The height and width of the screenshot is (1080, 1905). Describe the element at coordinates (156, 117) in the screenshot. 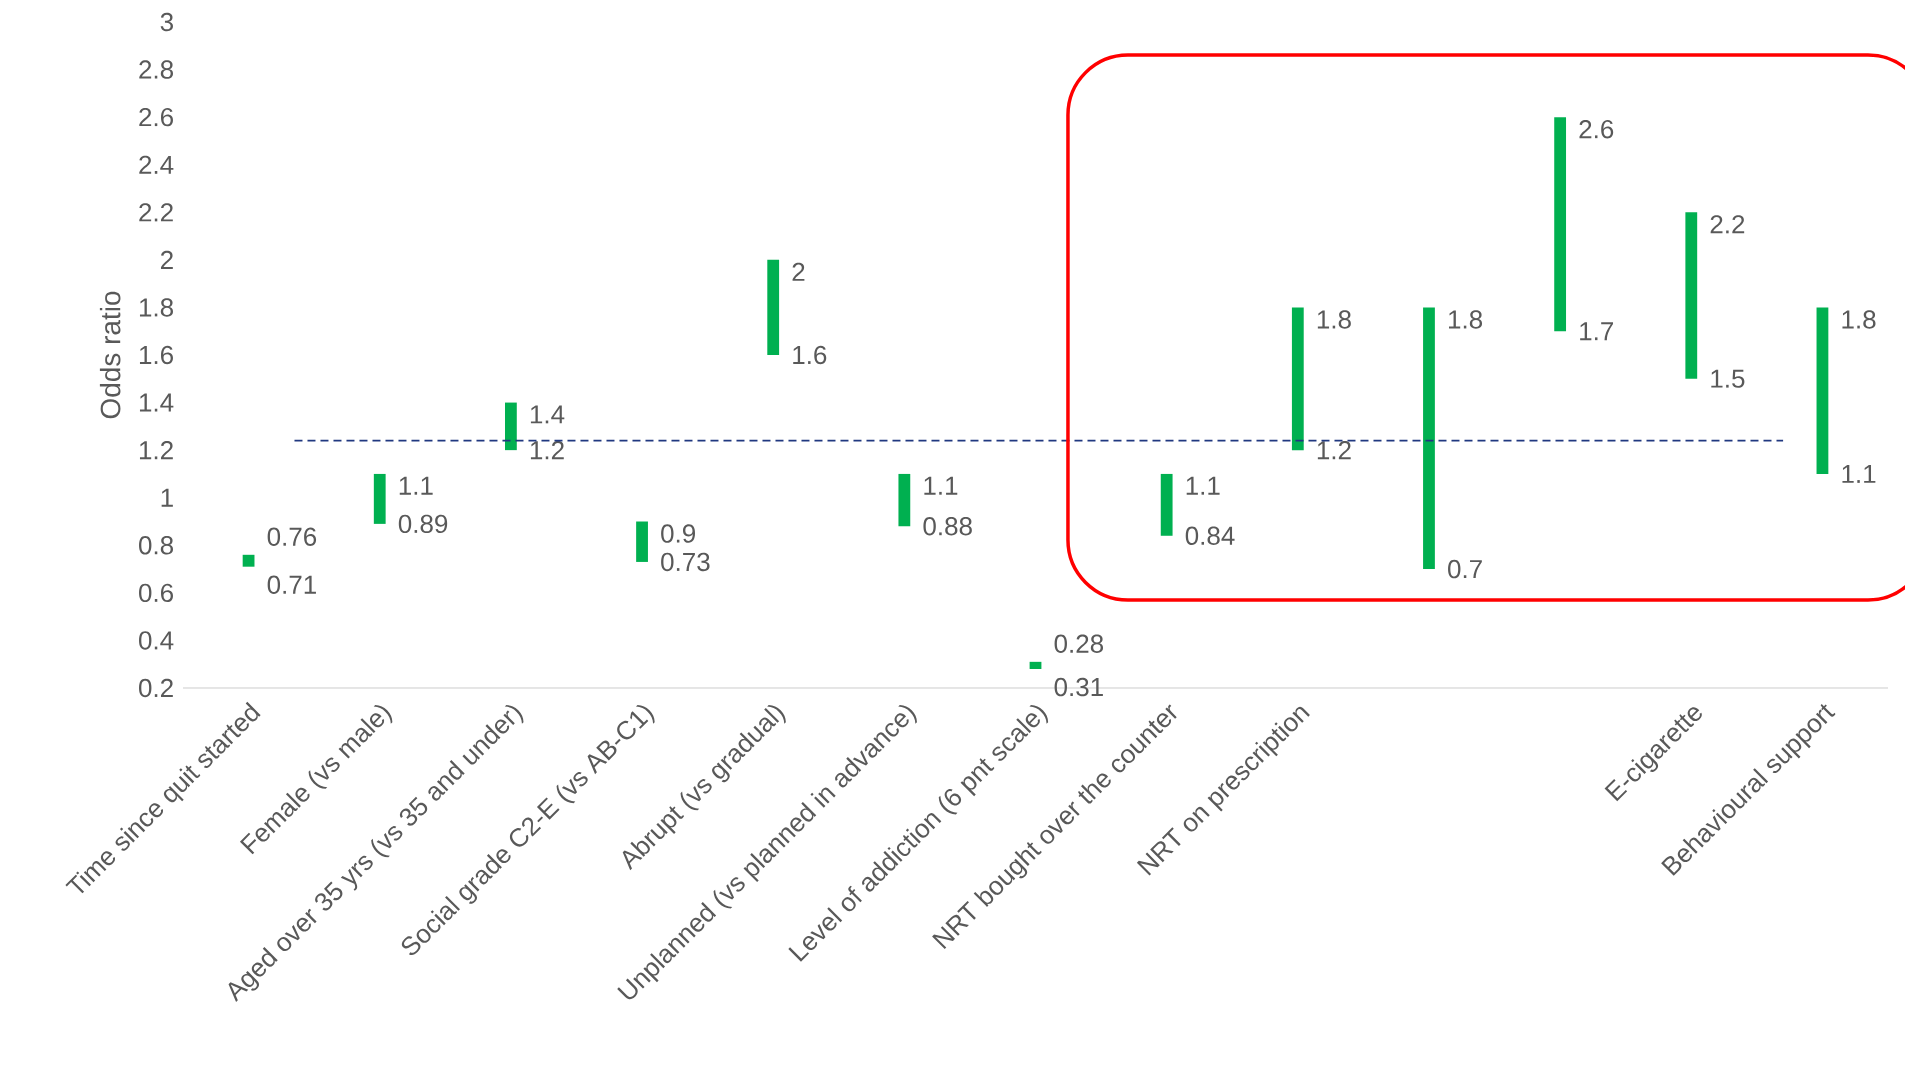

I see `y-tick-label: 2.6` at that location.